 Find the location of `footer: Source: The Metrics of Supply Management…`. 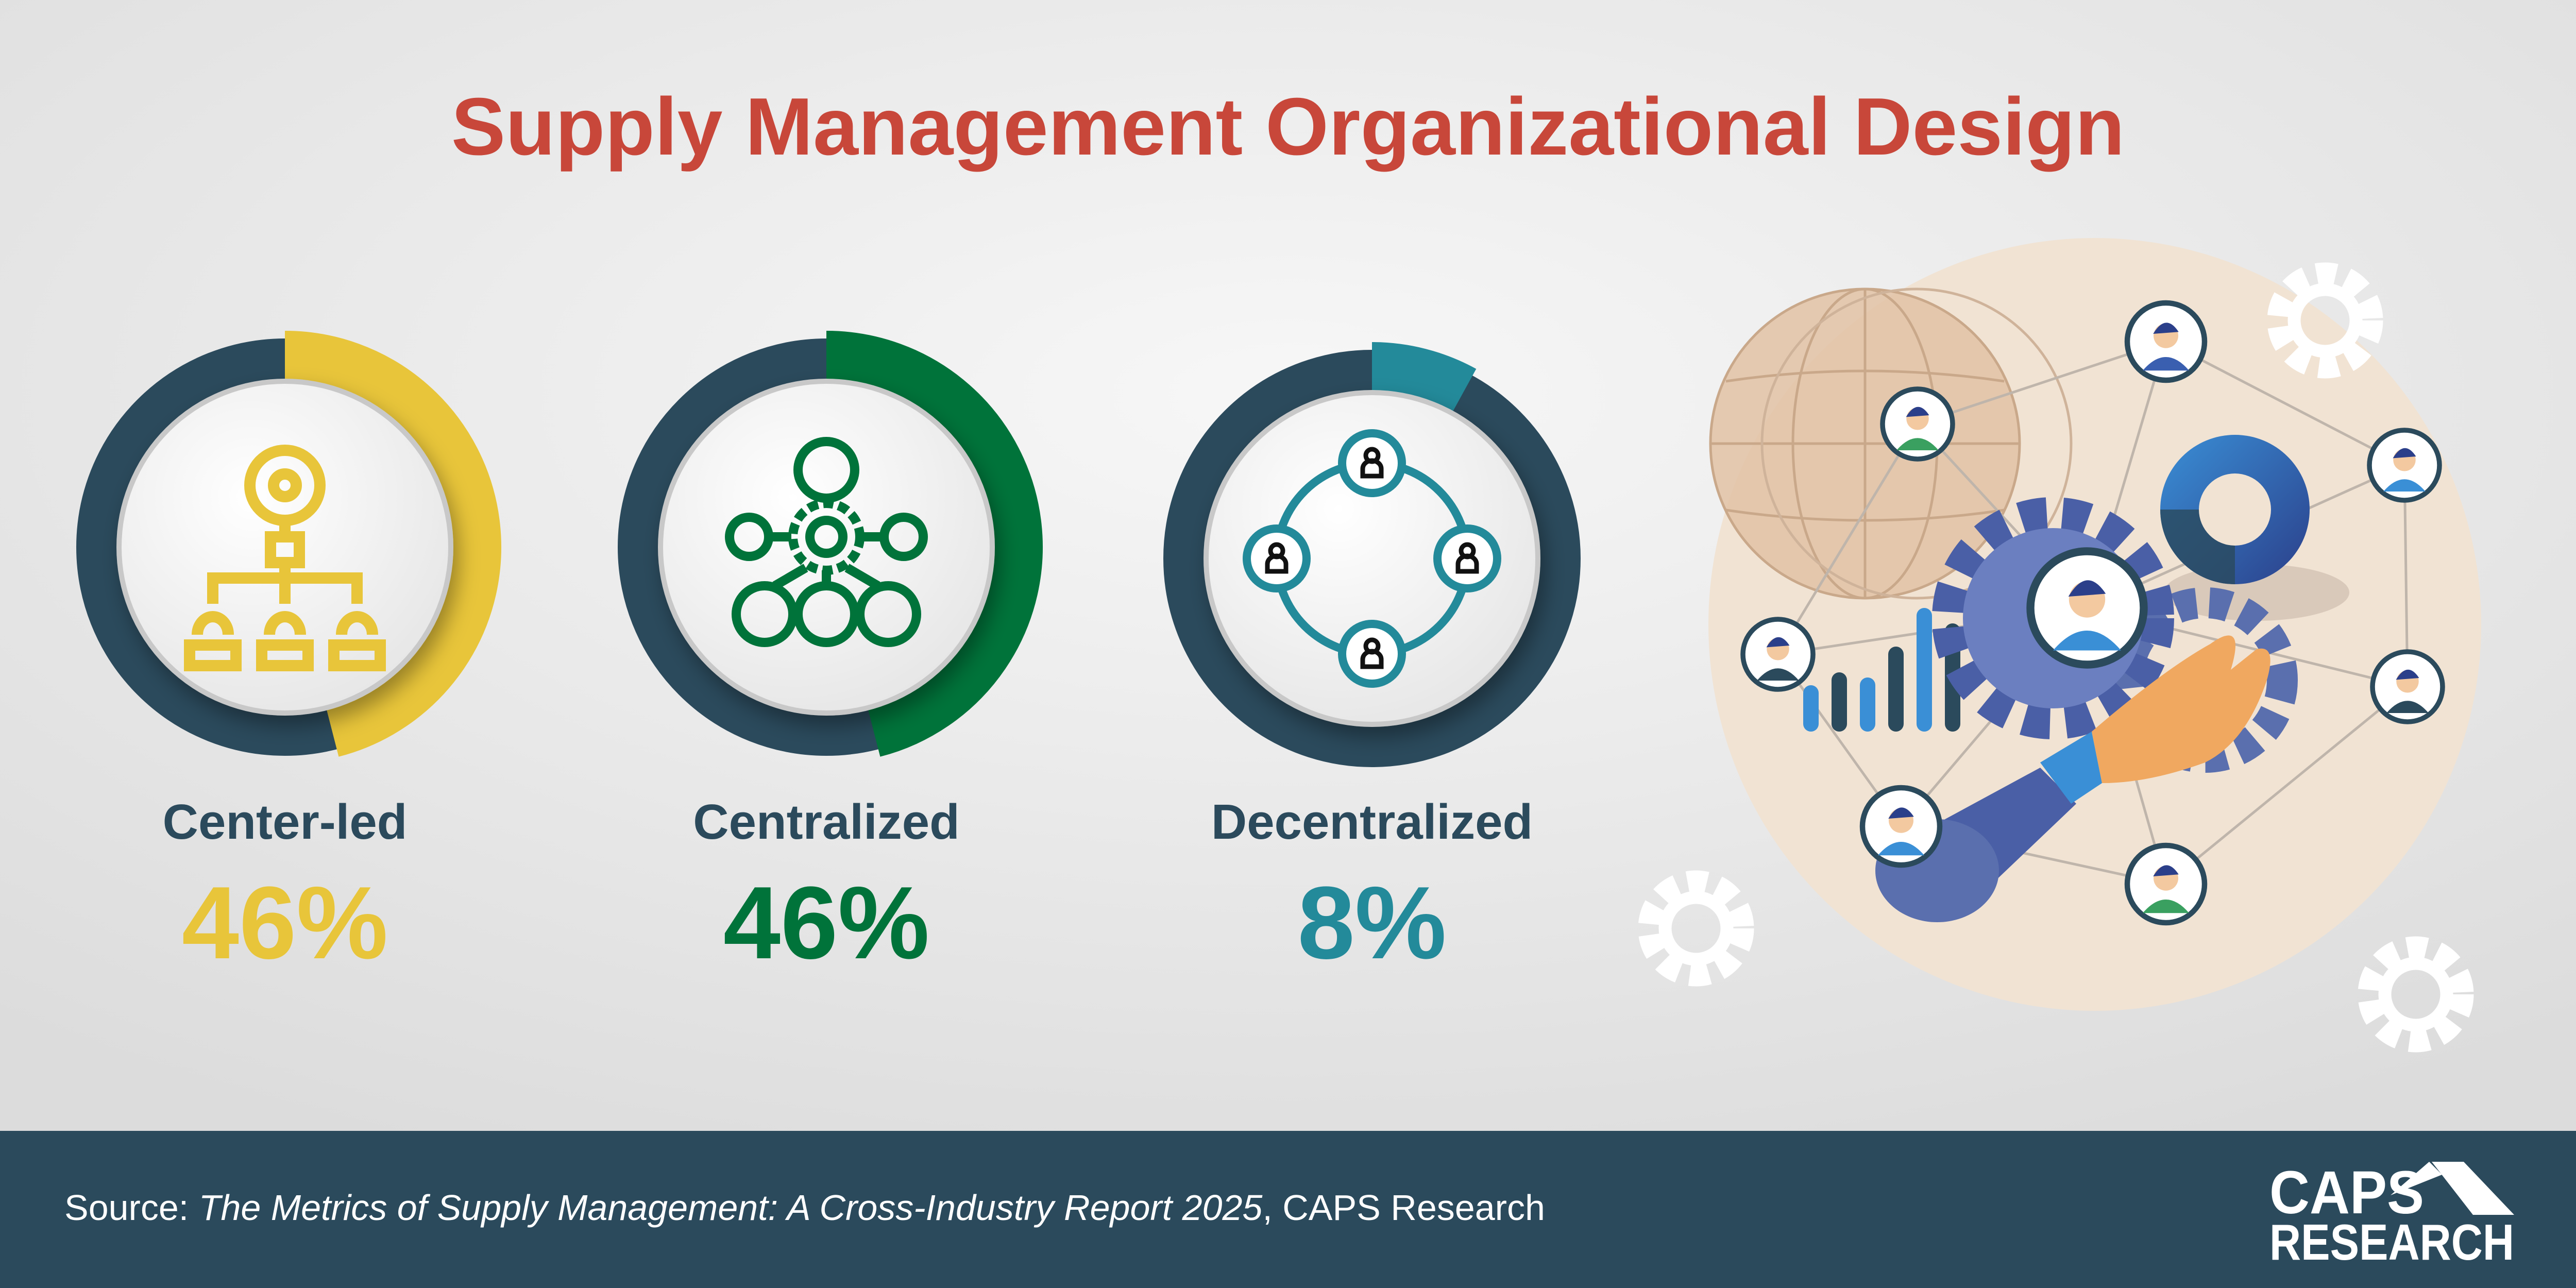

footer: Source: The Metrics of Supply Management… is located at coordinates (1288, 1209).